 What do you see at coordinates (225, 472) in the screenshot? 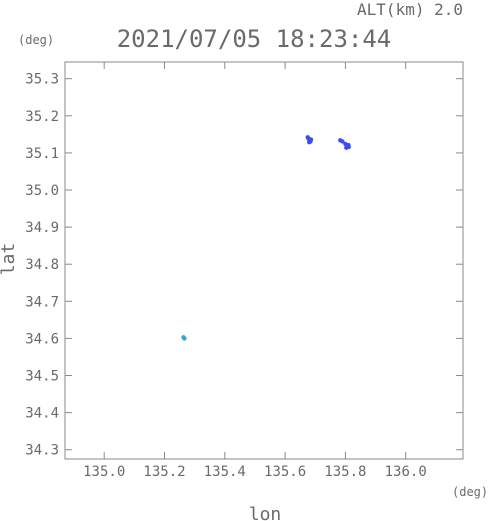
I see `x-tick-label: 135.4` at bounding box center [225, 472].